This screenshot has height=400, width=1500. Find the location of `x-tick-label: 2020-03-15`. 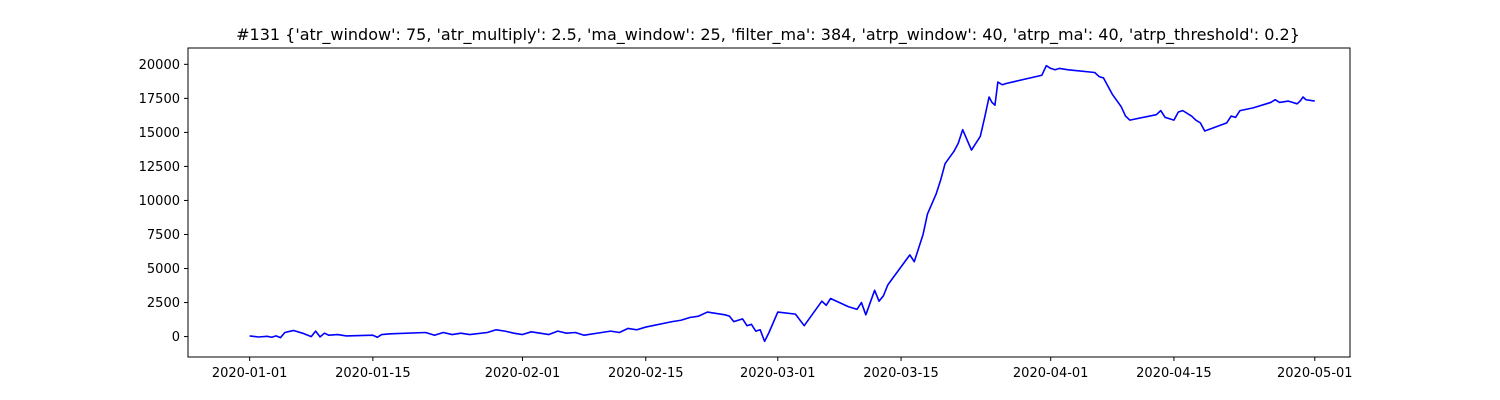

x-tick-label: 2020-03-15 is located at coordinates (901, 373).